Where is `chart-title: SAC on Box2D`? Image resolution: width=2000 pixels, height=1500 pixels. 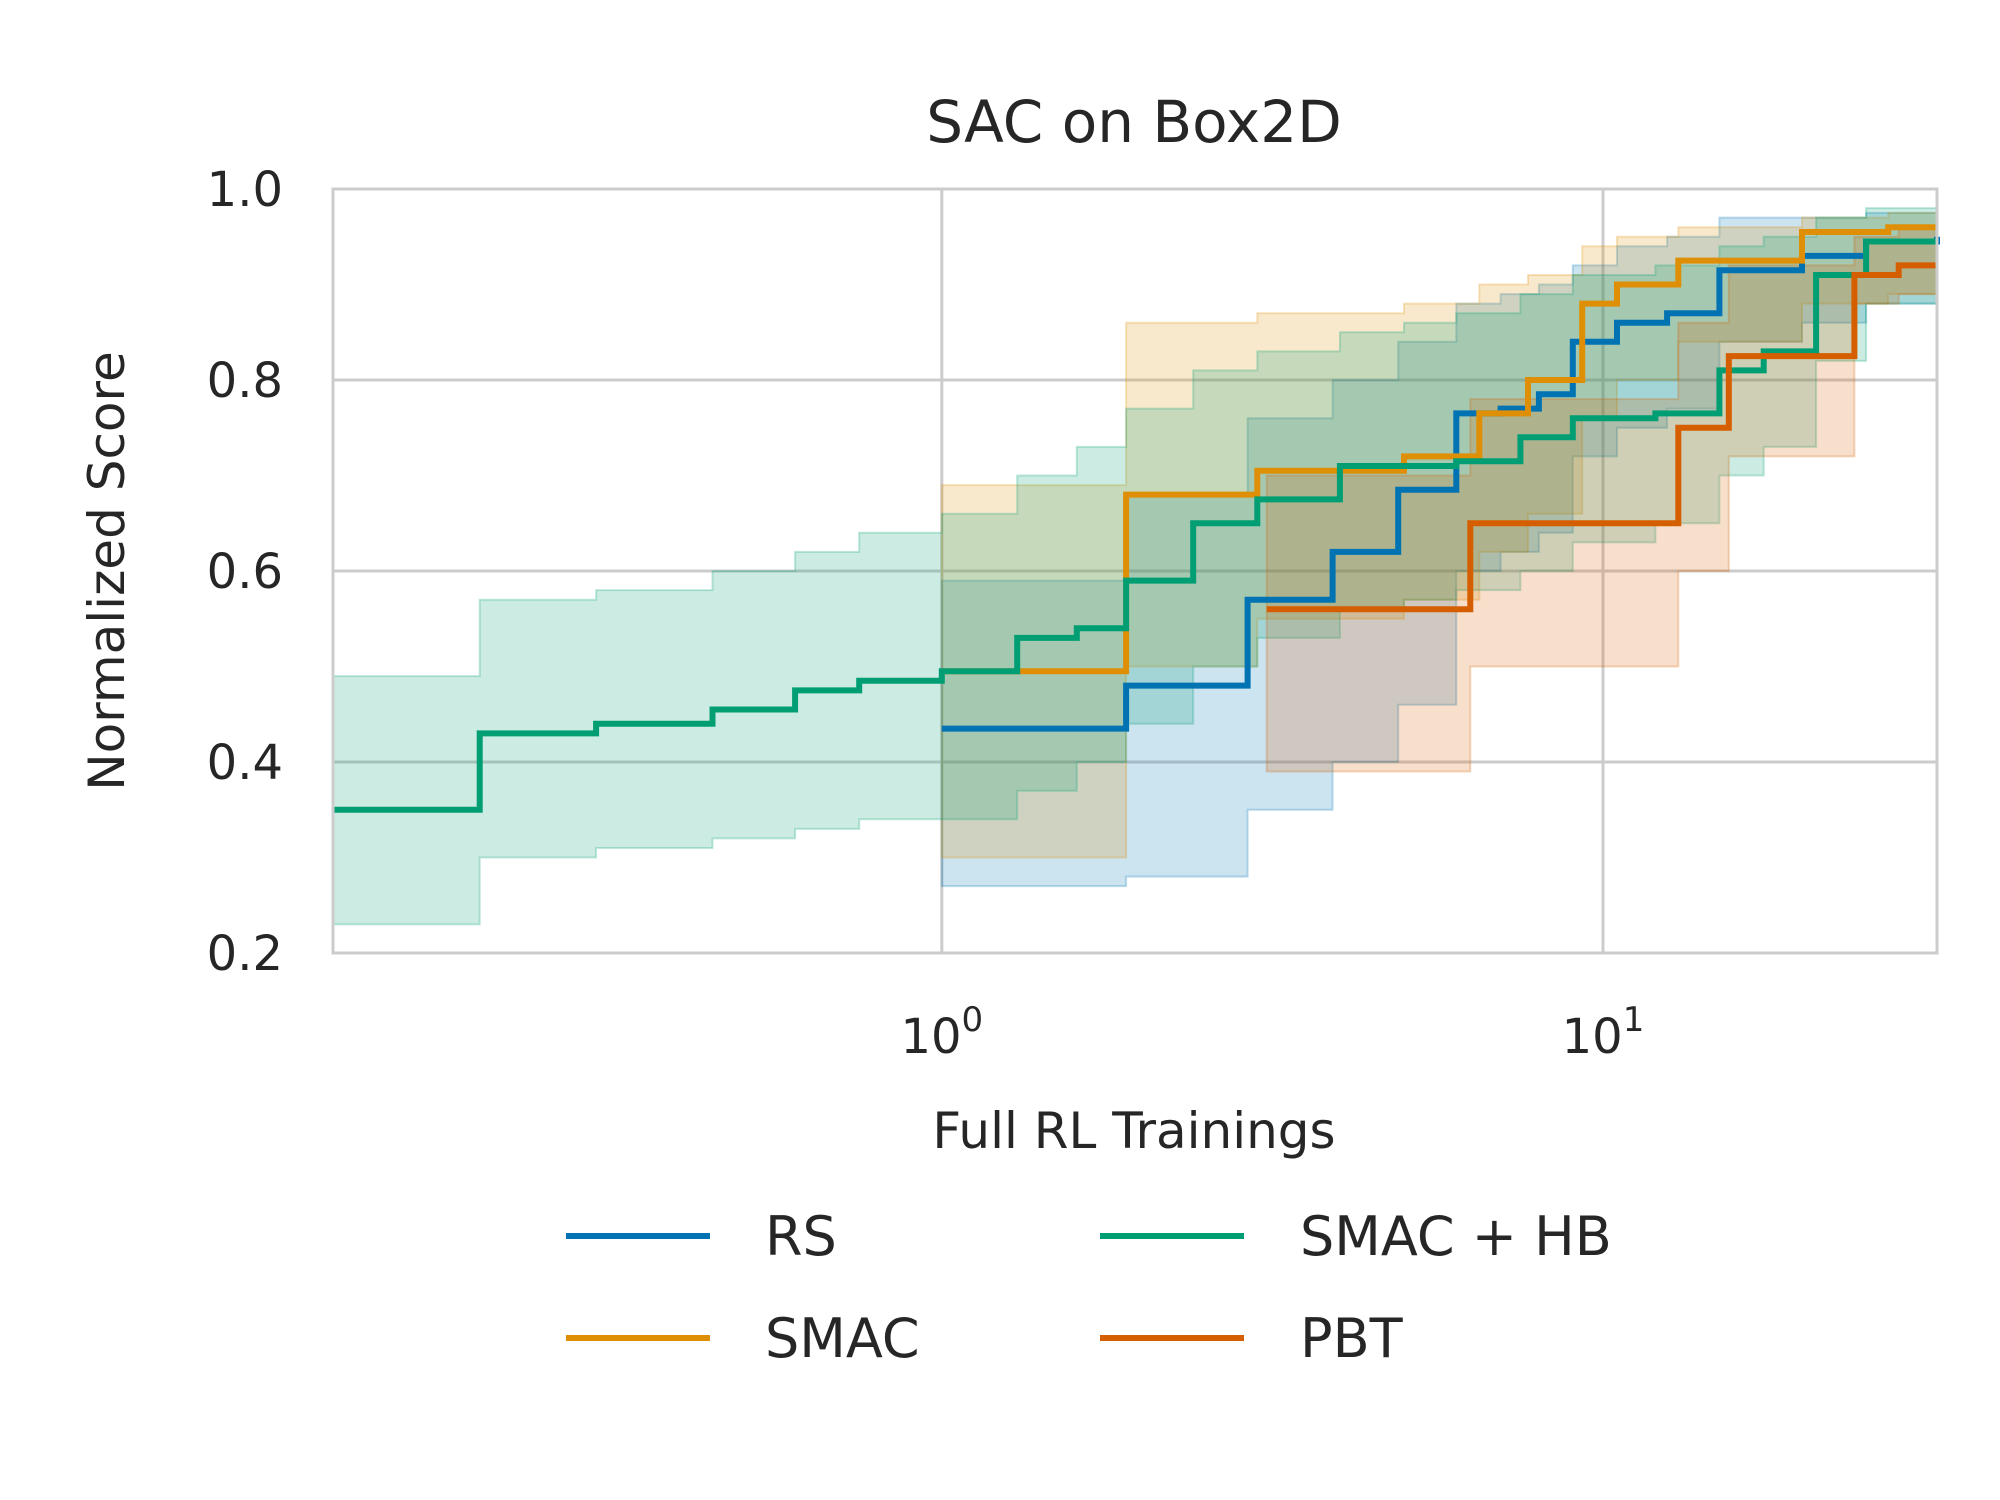
chart-title: SAC on Box2D is located at coordinates (1134, 122).